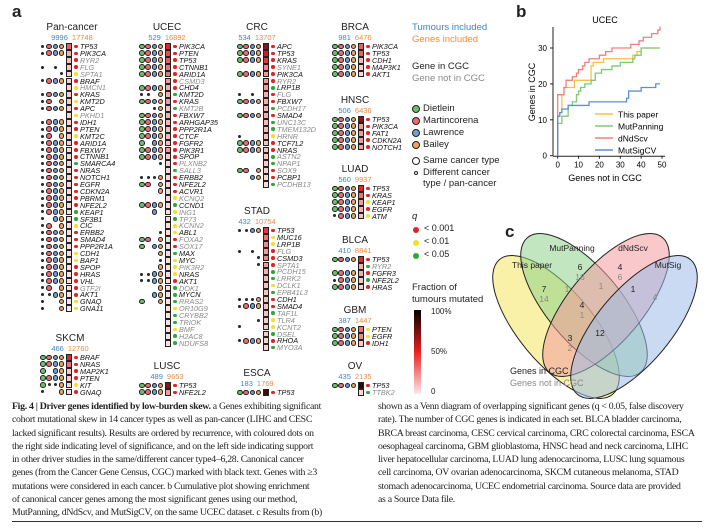  I want to click on gene-row: PKHD1, so click(85, 115).